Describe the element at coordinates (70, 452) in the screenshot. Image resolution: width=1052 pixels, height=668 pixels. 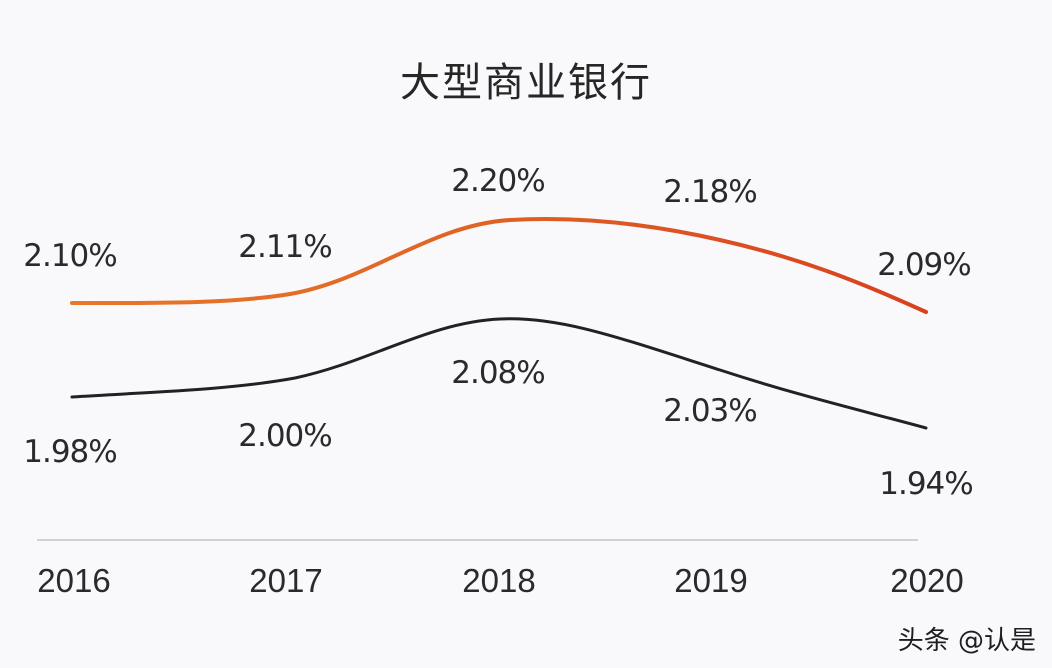
I see `data-label-lower-2016: 1.98%` at that location.